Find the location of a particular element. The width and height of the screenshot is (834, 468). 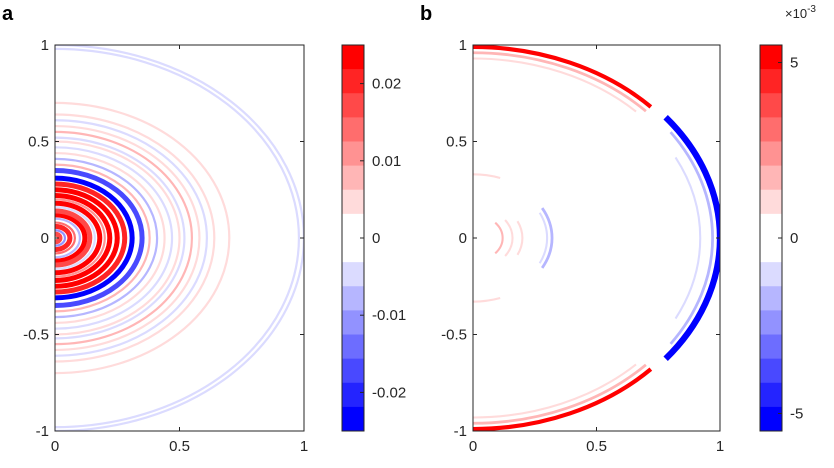

colorbar-tick-label: -0.02 is located at coordinates (389, 392).